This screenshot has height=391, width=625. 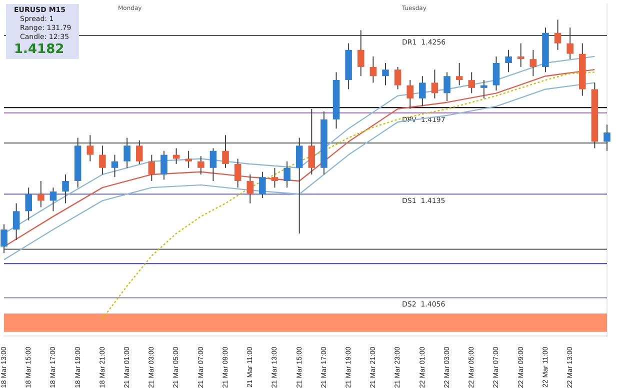 What do you see at coordinates (40, 49) in the screenshot?
I see `annotation: 1.4182` at bounding box center [40, 49].